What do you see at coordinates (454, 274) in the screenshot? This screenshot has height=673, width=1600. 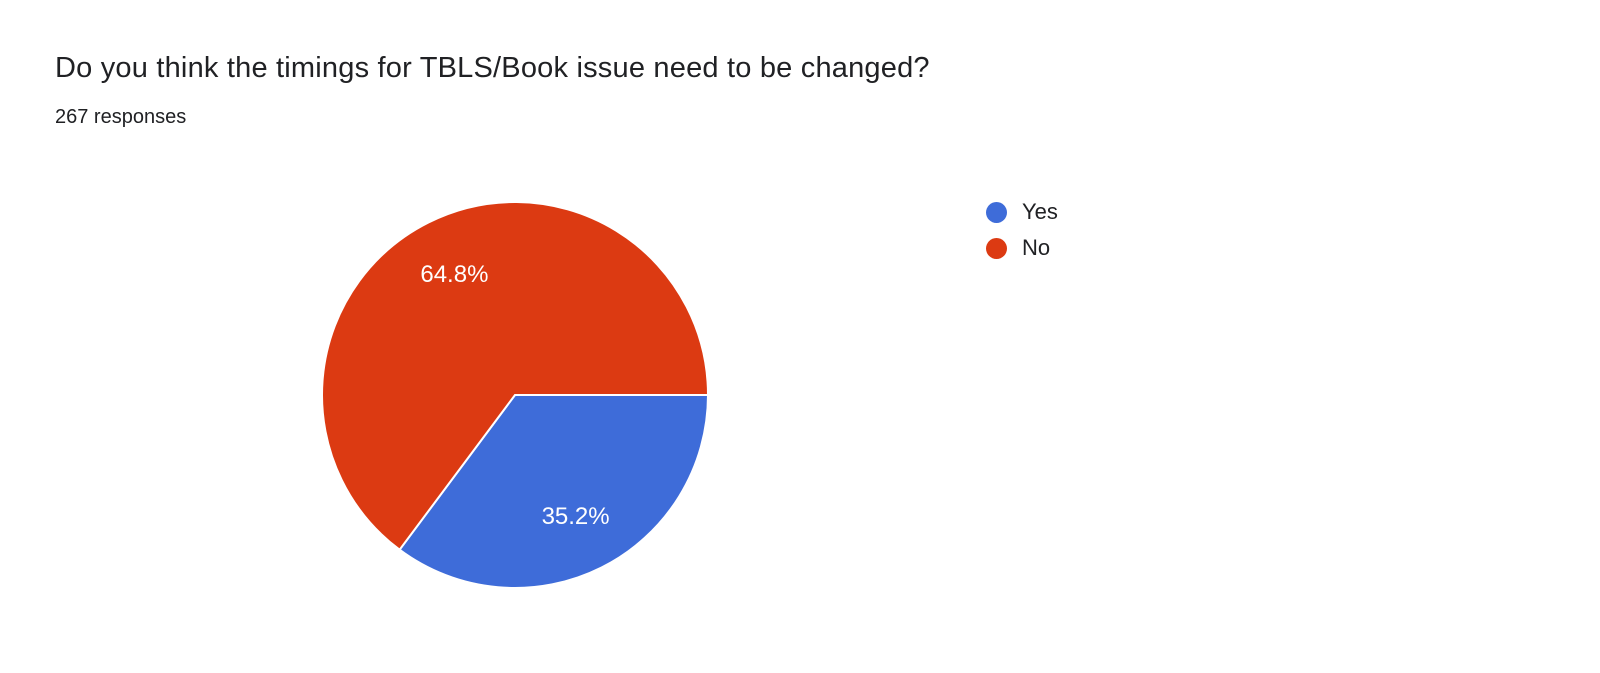 I see `pie-slice-label-no: 64.8%` at bounding box center [454, 274].